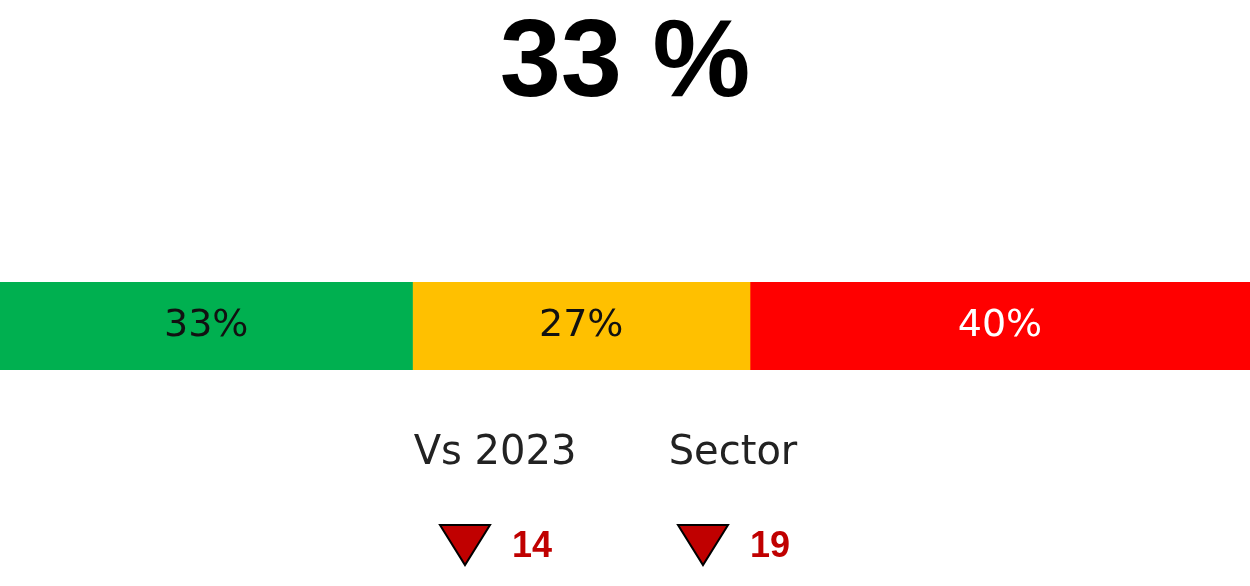 This screenshot has height=586, width=1250. What do you see at coordinates (625, 60) in the screenshot?
I see `chart-title: 33 %` at bounding box center [625, 60].